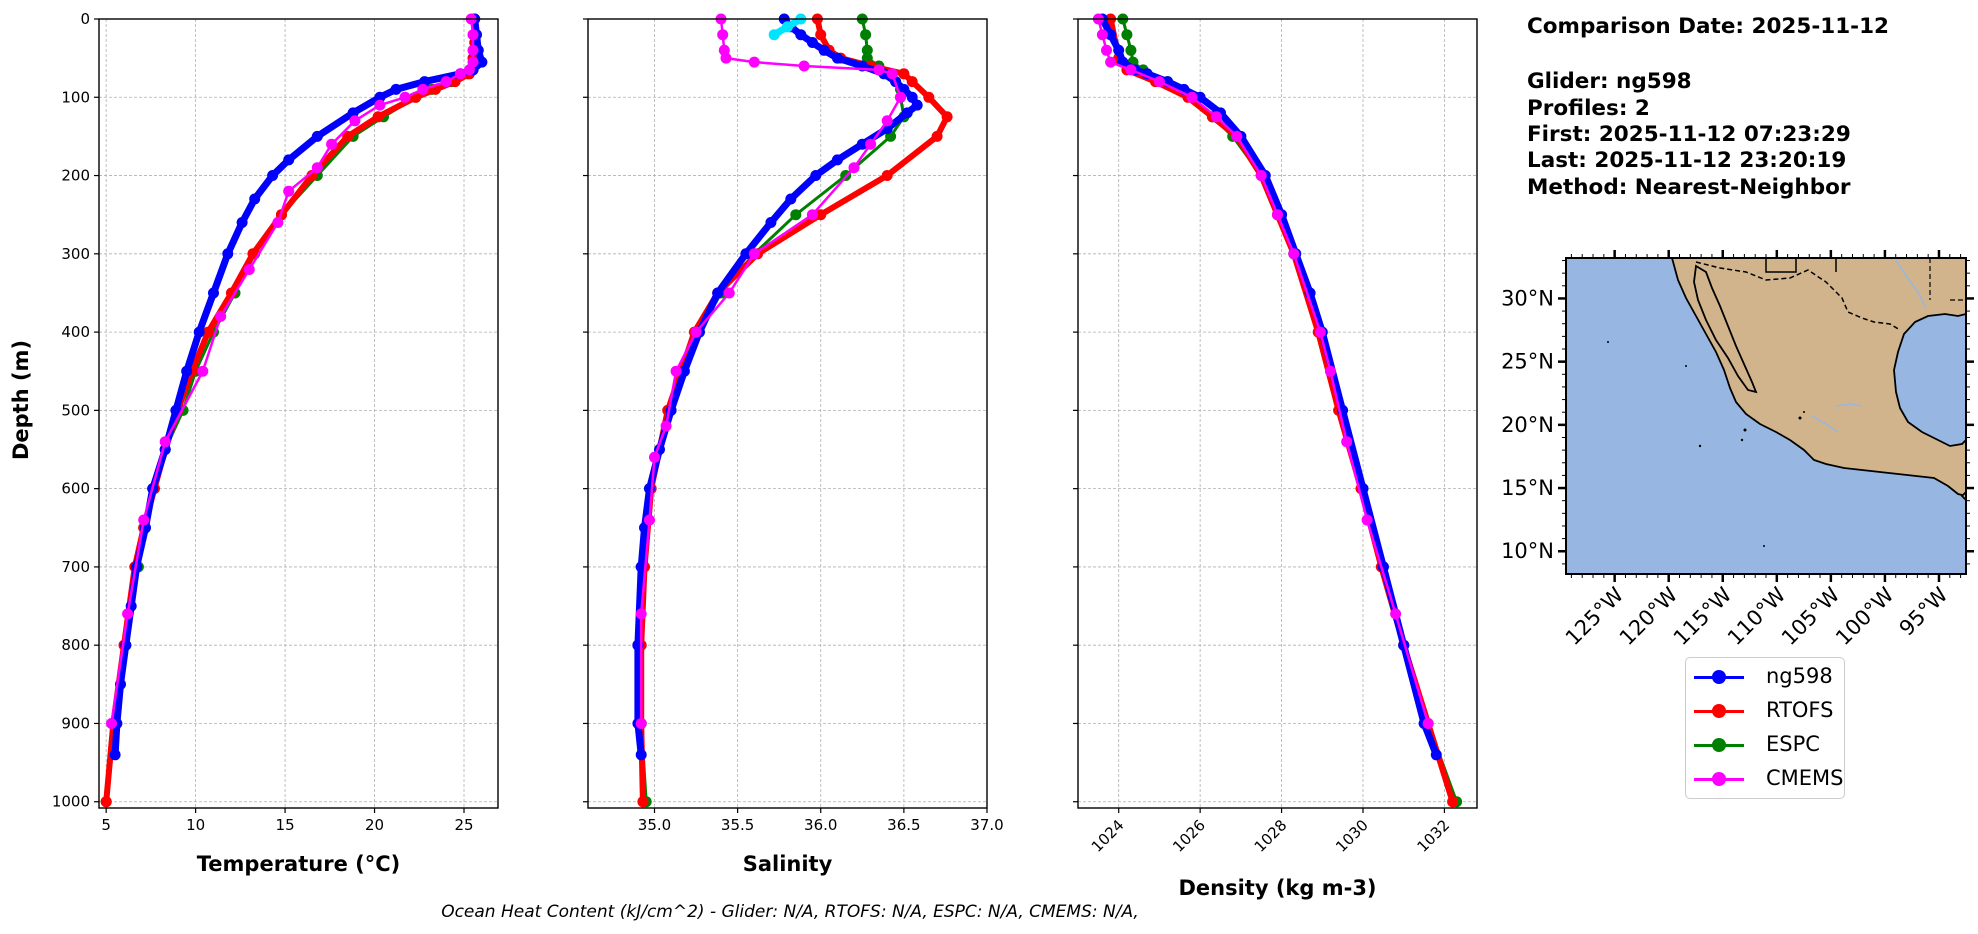 The height and width of the screenshot is (934, 1978). I want to click on legend-label: RTOFS, so click(1800, 710).